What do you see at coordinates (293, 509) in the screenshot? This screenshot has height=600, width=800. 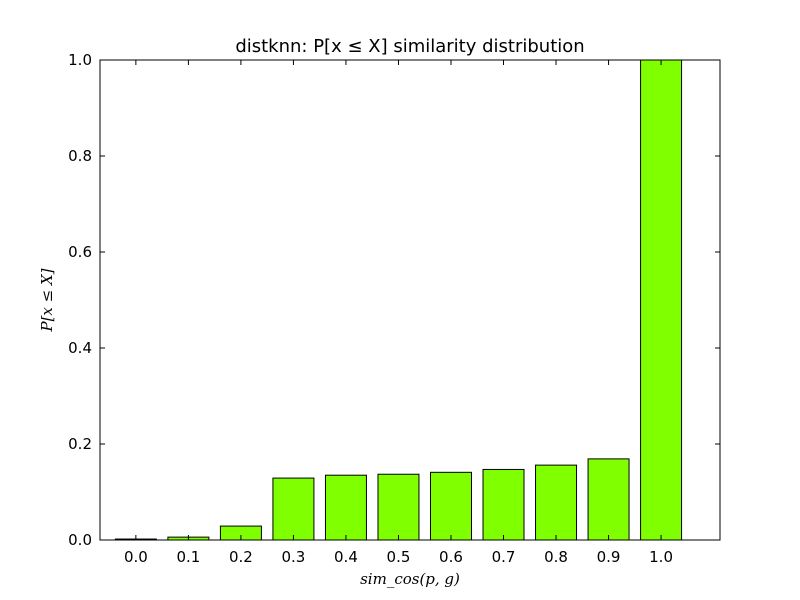 I see `bar-0.3` at bounding box center [293, 509].